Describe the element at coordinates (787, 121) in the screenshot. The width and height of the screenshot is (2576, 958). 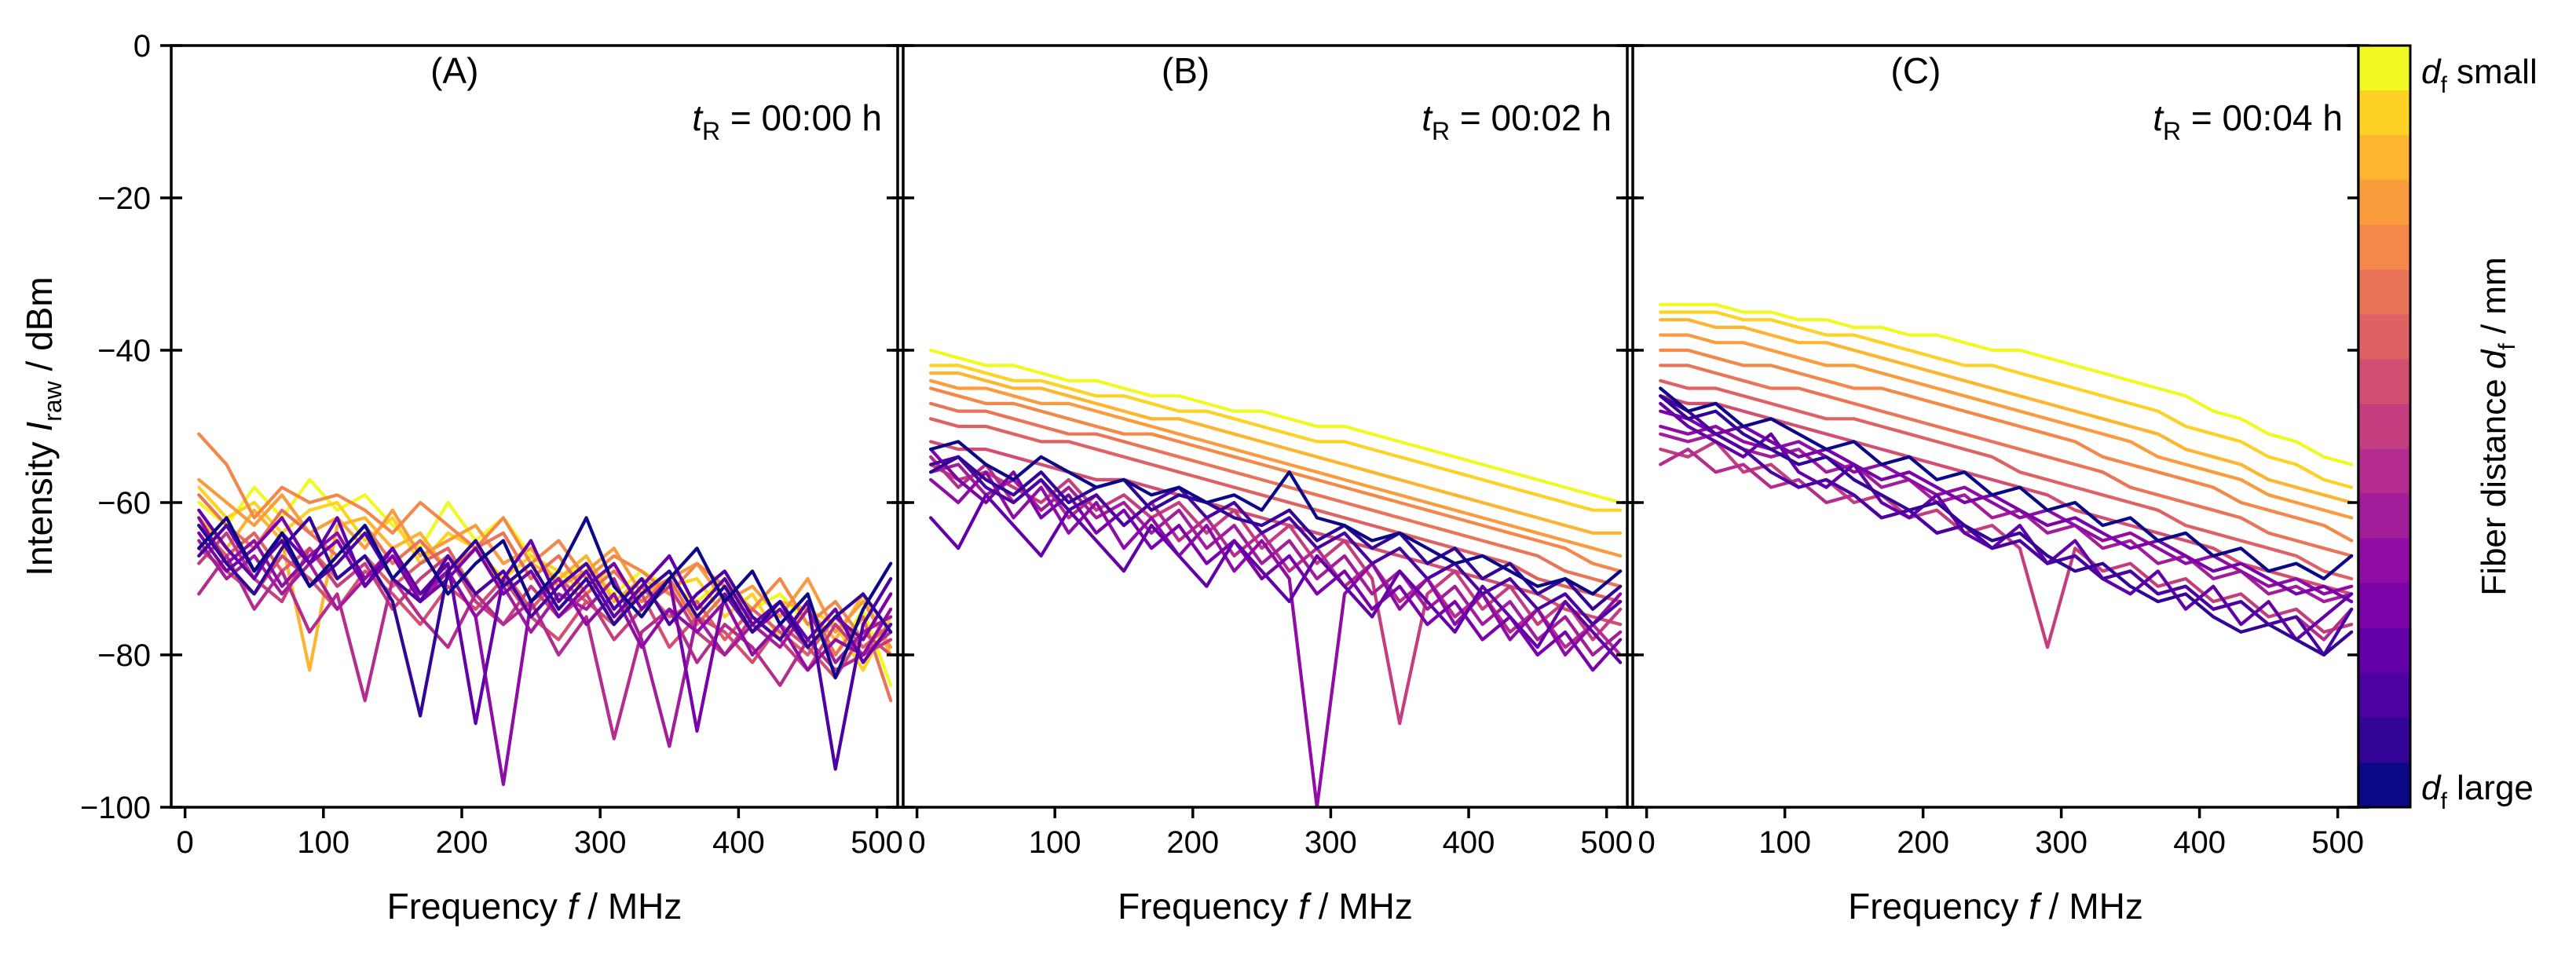
I see `time-annotation: tR = 00:00 h` at that location.